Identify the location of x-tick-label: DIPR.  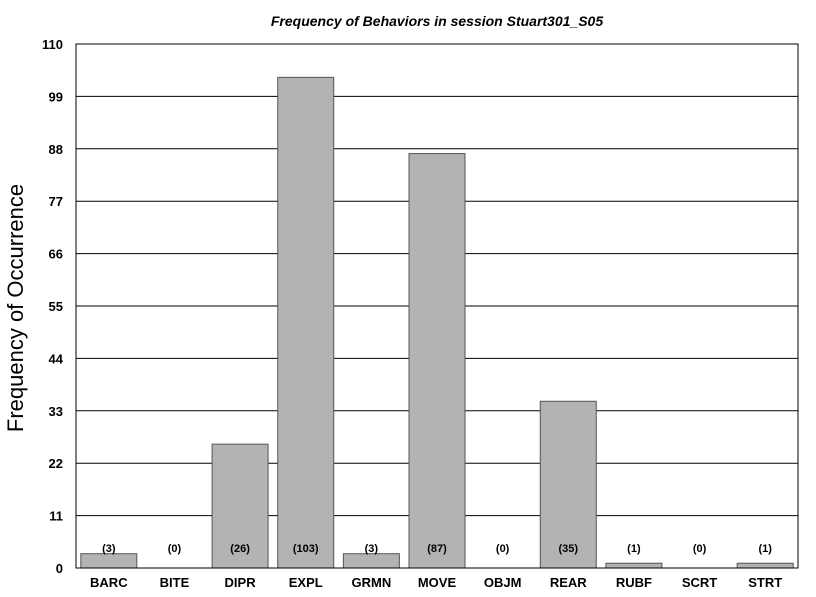
(241, 582).